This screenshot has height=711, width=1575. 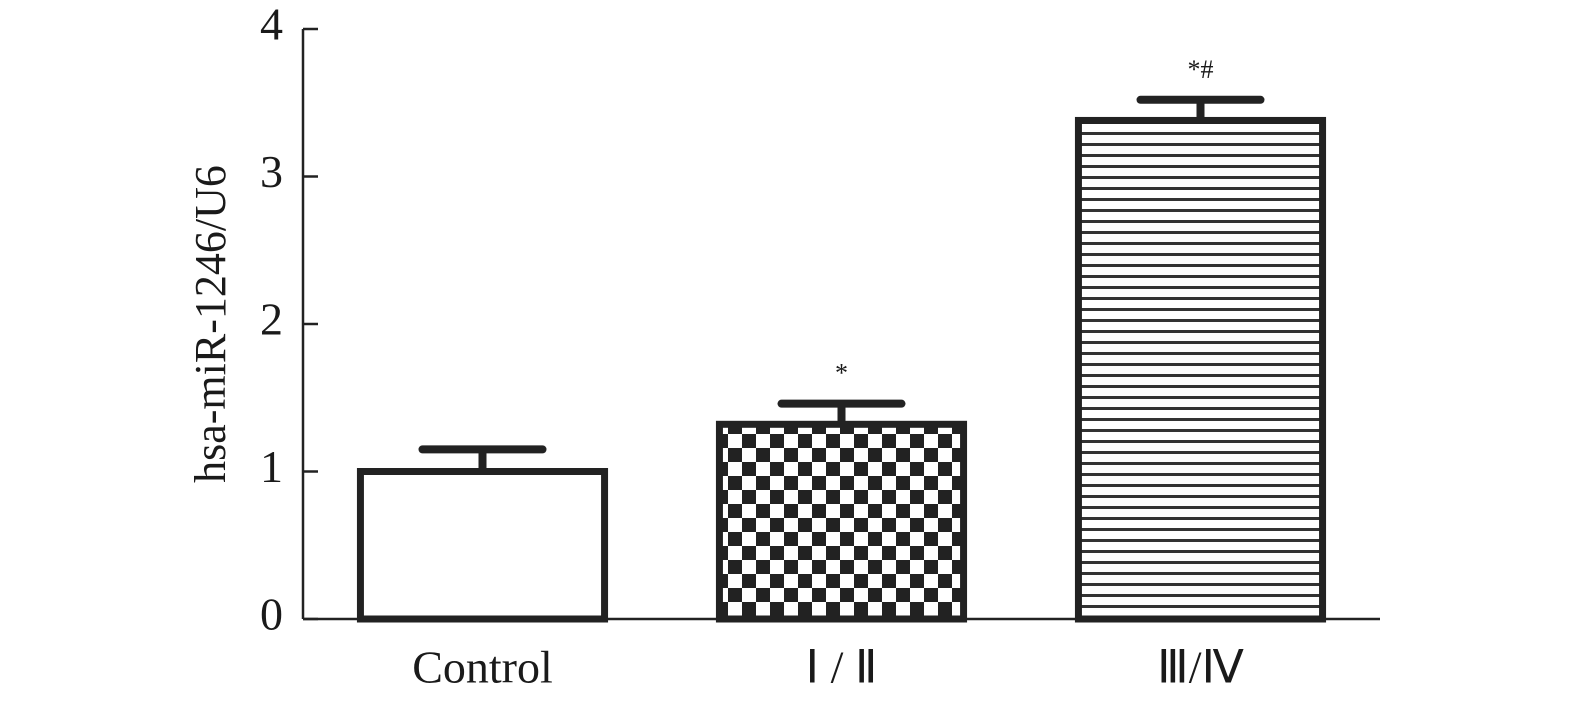 What do you see at coordinates (271, 466) in the screenshot?
I see `y-tick-label: 1` at bounding box center [271, 466].